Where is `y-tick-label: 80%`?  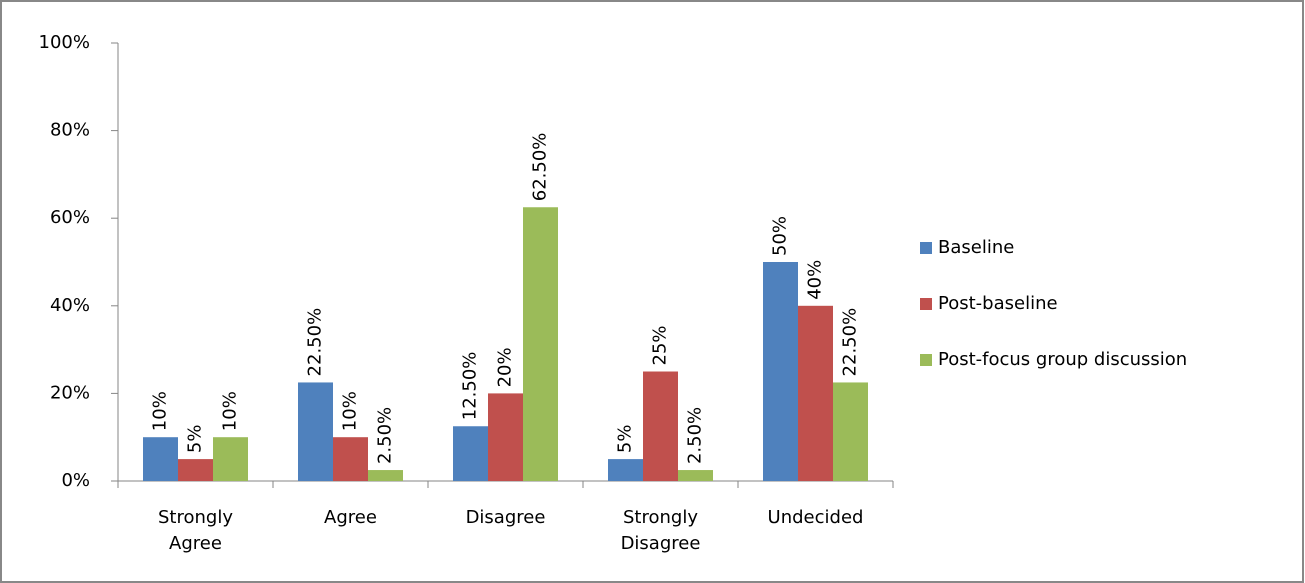 y-tick-label: 80% is located at coordinates (70, 130).